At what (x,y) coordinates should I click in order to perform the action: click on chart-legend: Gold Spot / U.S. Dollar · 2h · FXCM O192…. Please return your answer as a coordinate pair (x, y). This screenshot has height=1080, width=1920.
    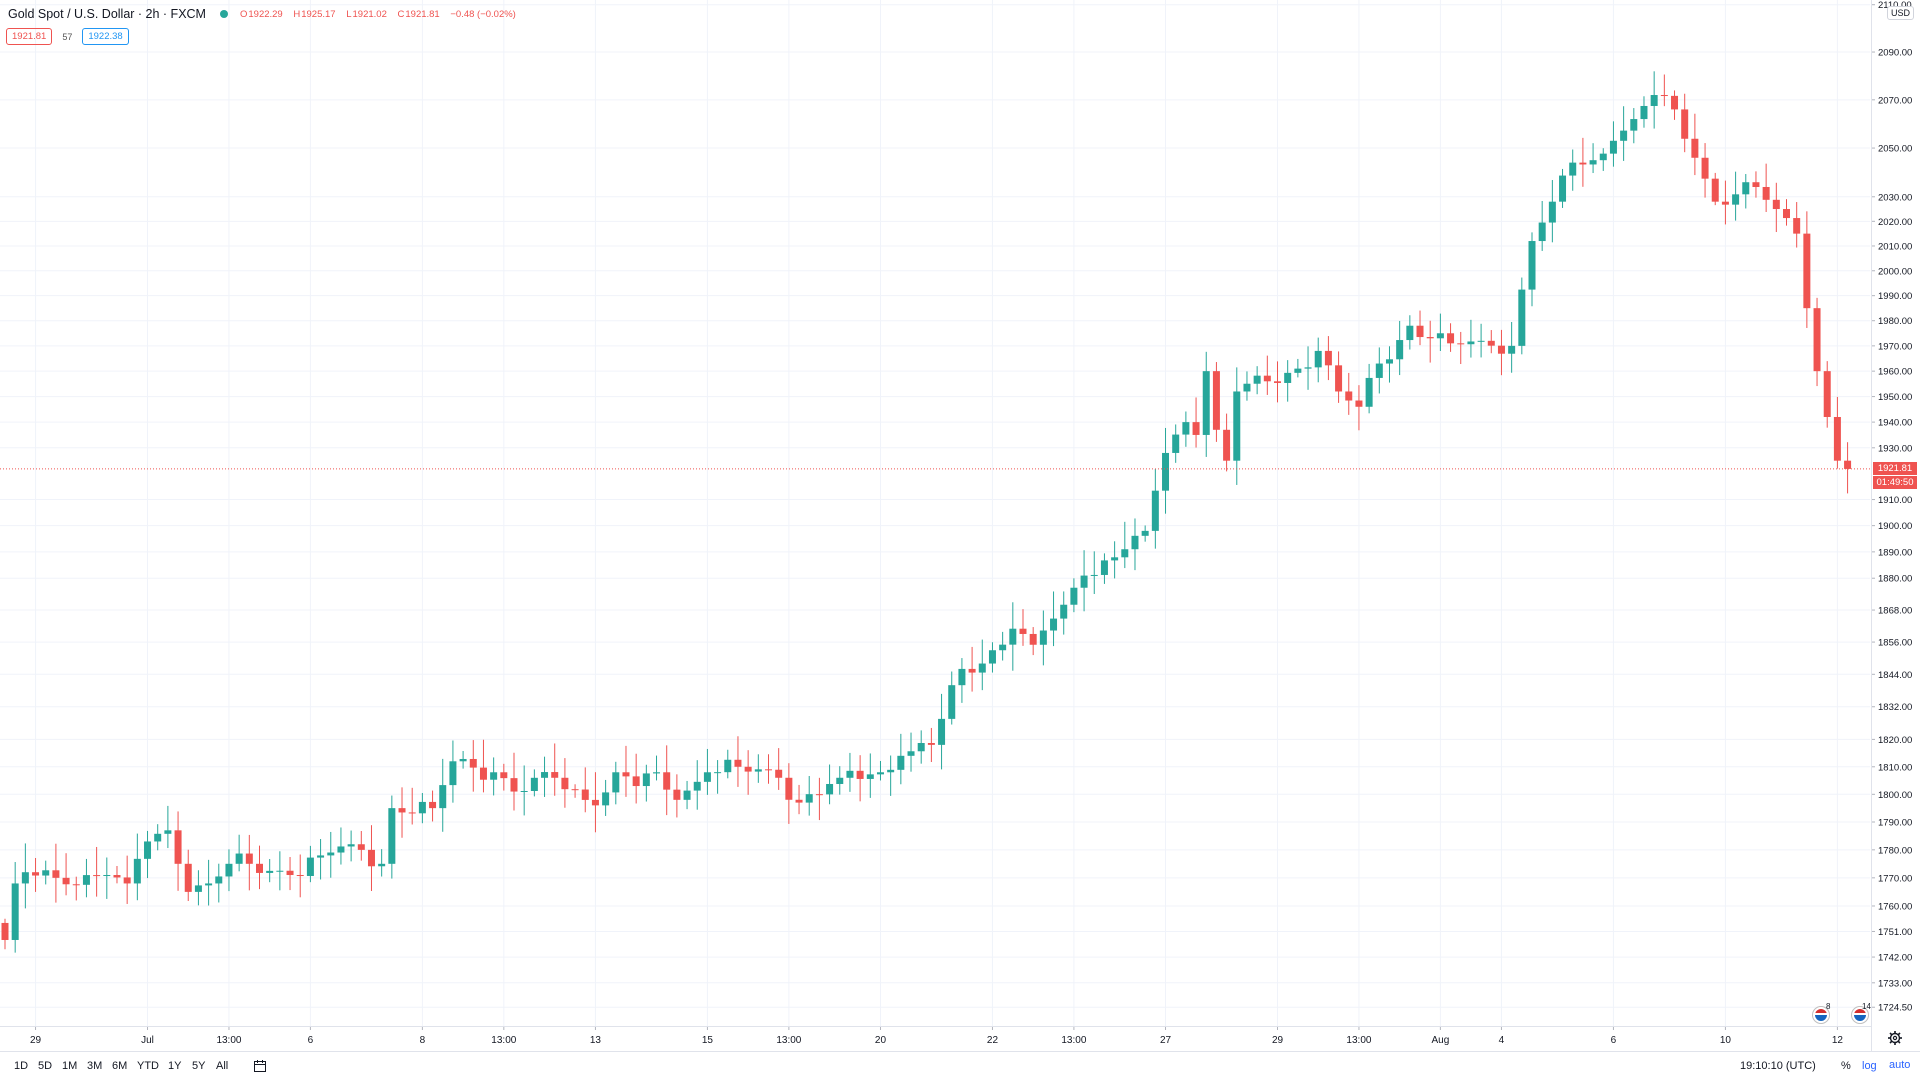
    Looking at the image, I should click on (266, 14).